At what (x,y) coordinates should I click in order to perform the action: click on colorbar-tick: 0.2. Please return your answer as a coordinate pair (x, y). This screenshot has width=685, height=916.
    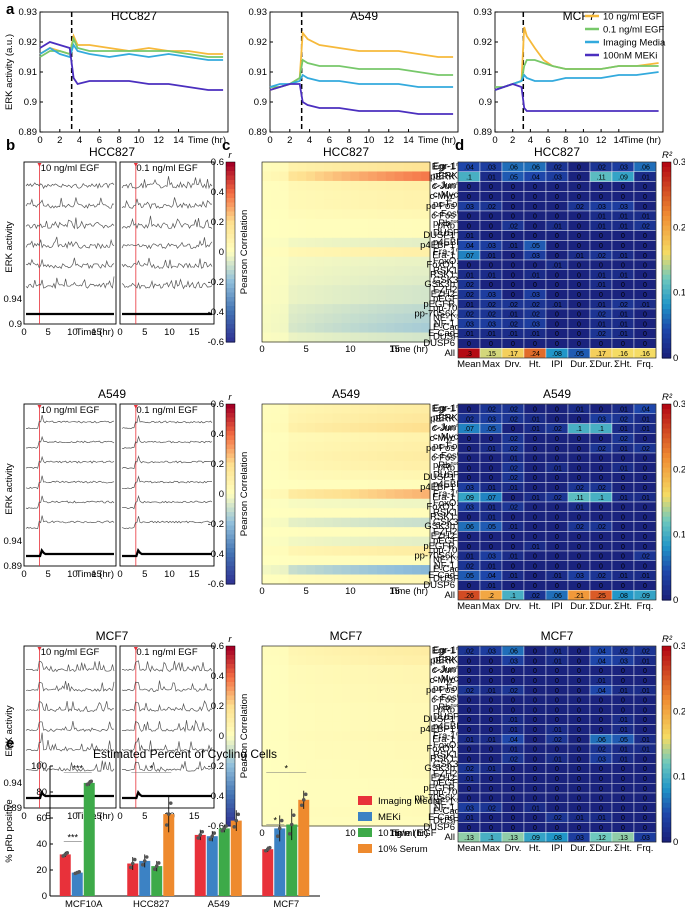
    Looking at the image, I should click on (217, 464).